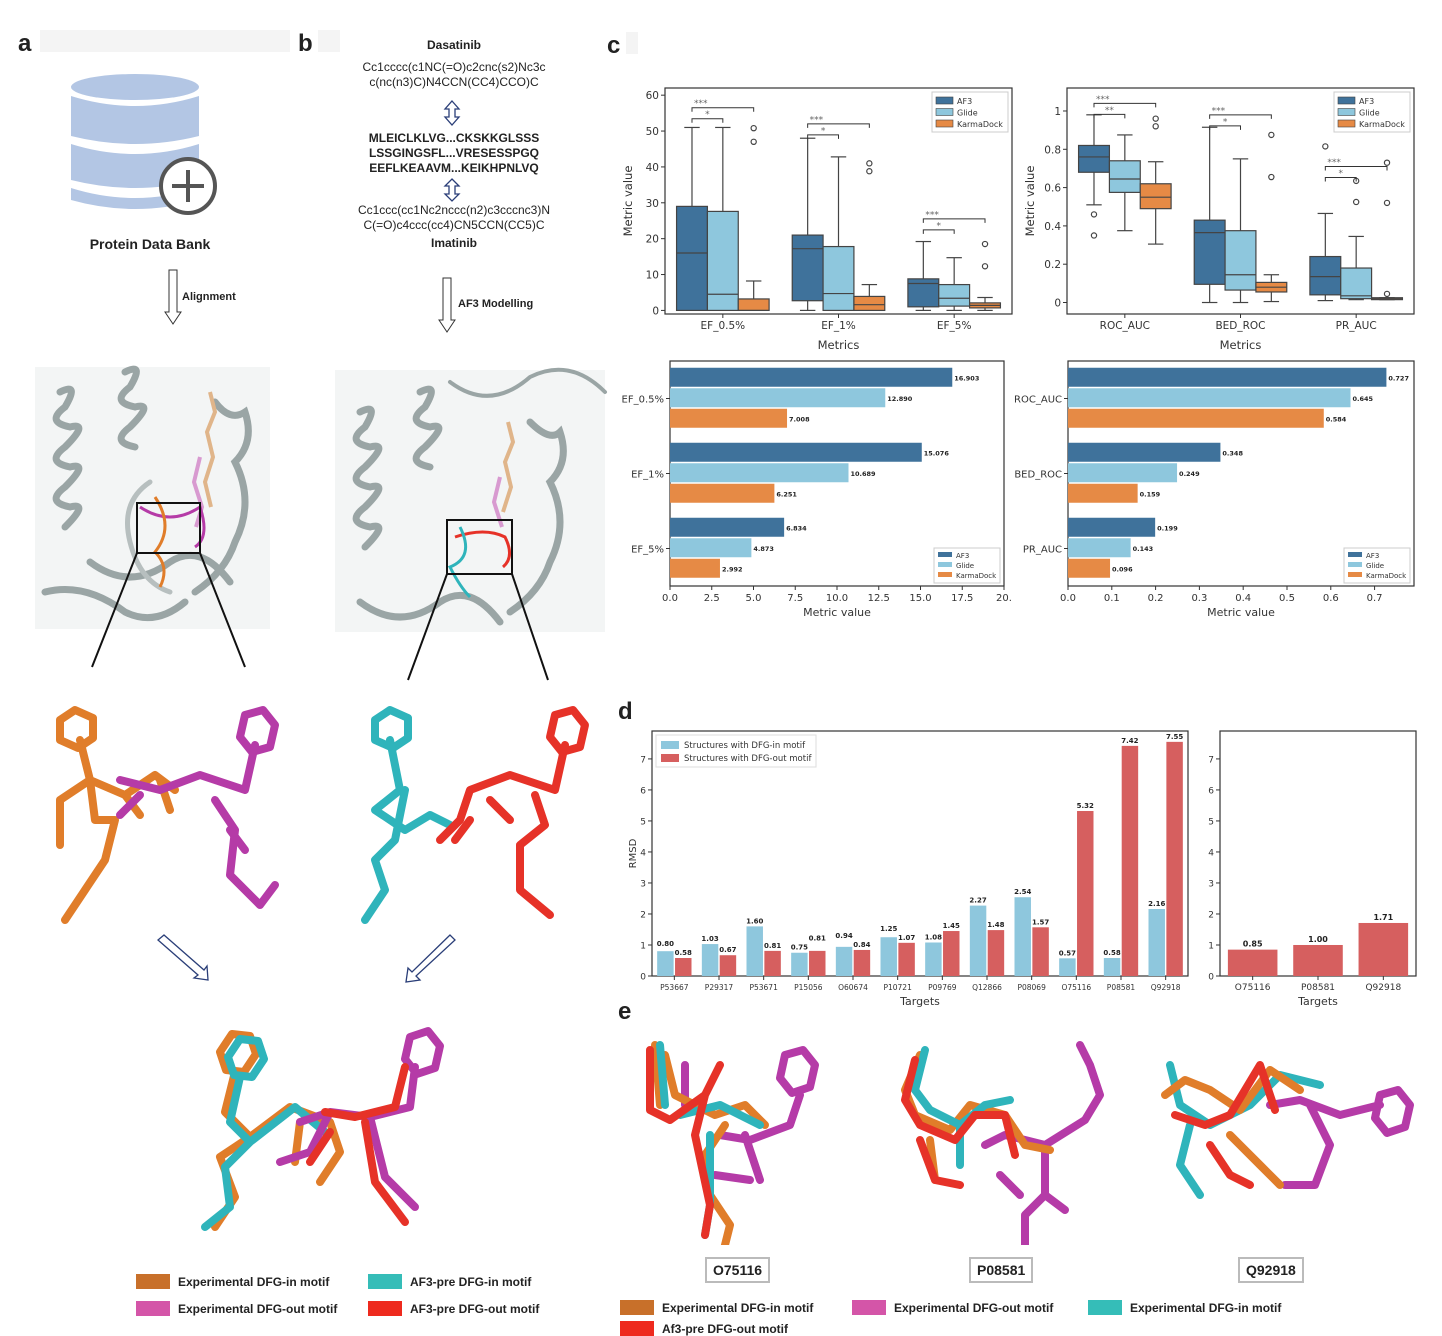  I want to click on x-tick-label: EF_0.5%, so click(723, 326).